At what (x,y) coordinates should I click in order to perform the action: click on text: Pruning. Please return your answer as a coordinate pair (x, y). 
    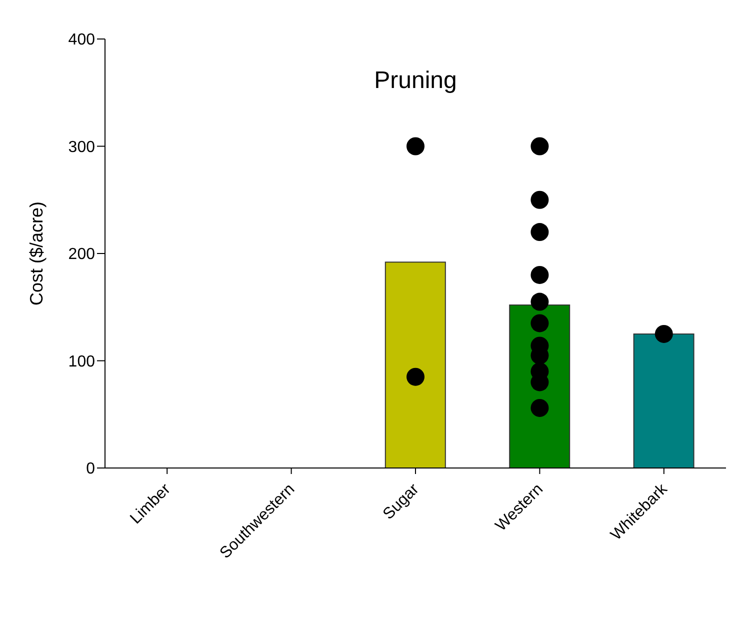
    Looking at the image, I should click on (415, 80).